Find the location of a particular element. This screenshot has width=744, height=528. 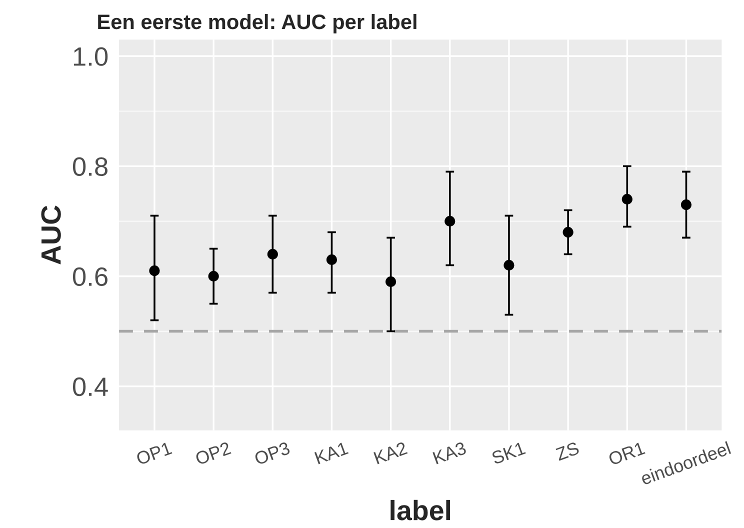

y-tick-label: 0.4 is located at coordinates (90, 386).